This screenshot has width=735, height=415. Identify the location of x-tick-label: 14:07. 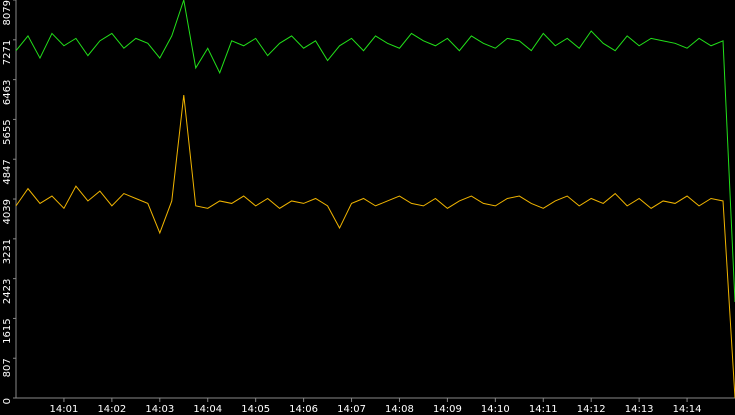
(351, 409).